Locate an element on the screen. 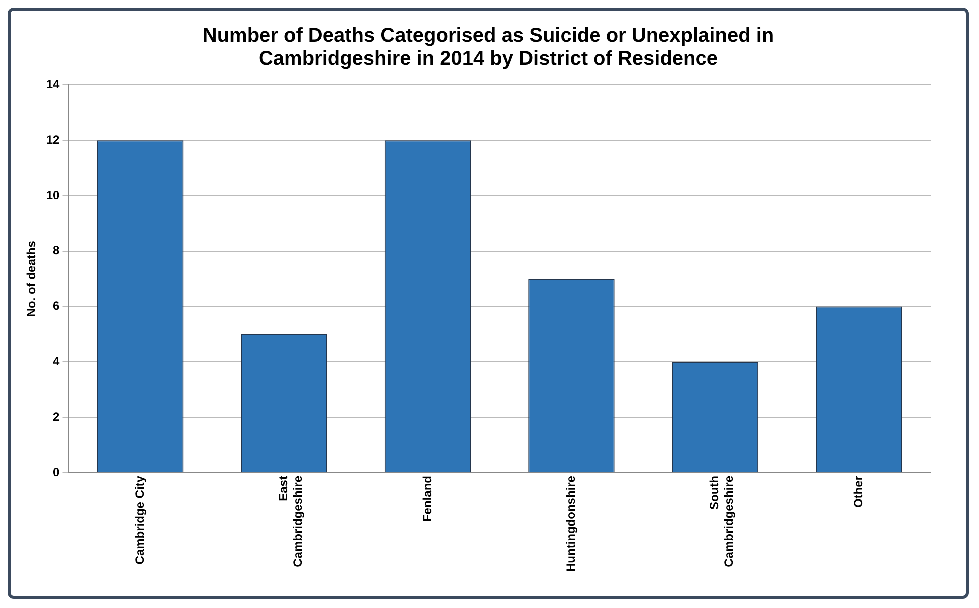 The width and height of the screenshot is (979, 608). y-tick-label: 2 is located at coordinates (56, 417).